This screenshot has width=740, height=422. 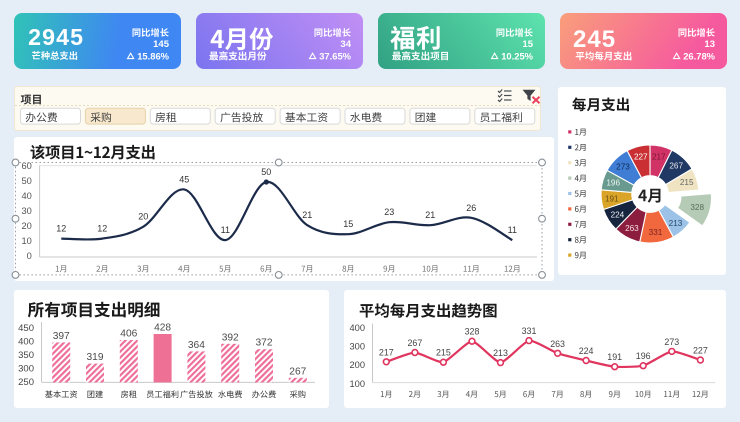 What do you see at coordinates (26, 166) in the screenshot?
I see `svg-text: 60` at bounding box center [26, 166].